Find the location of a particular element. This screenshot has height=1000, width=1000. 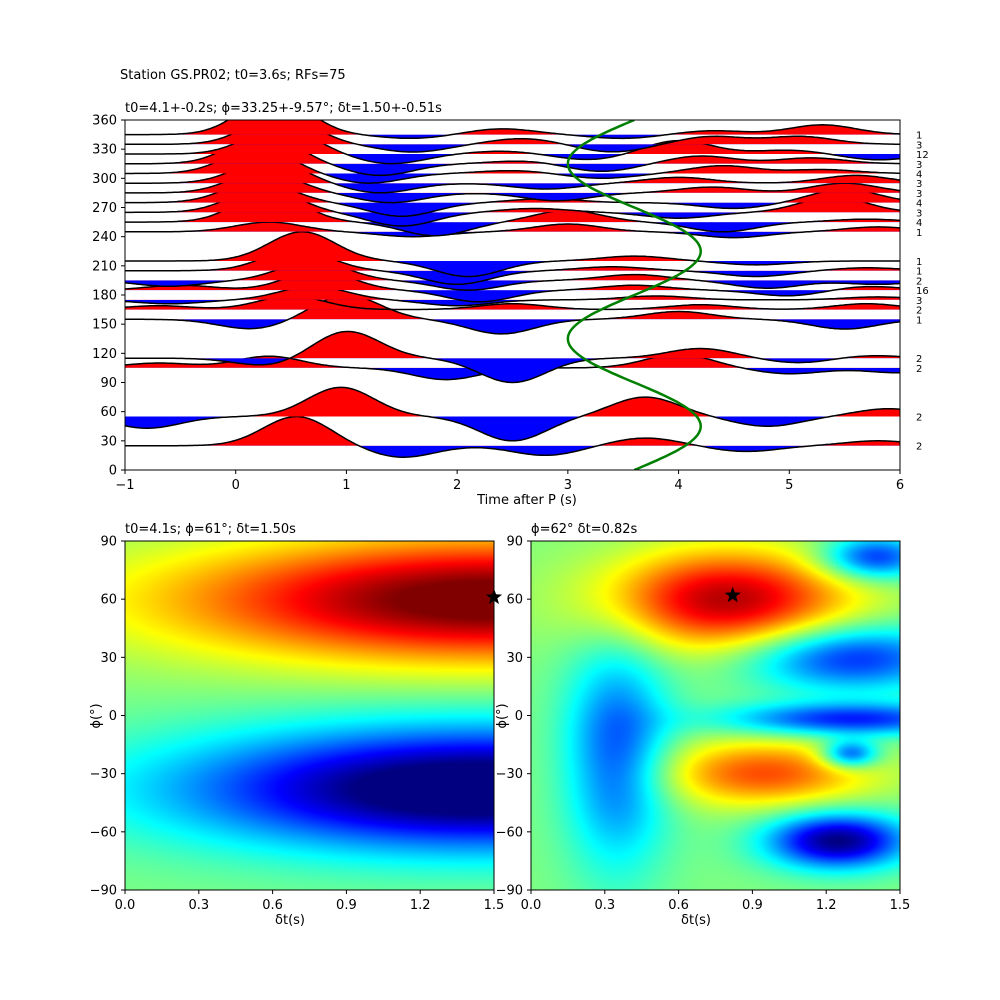

grid-y-tick-label: 90 is located at coordinates (514, 542).